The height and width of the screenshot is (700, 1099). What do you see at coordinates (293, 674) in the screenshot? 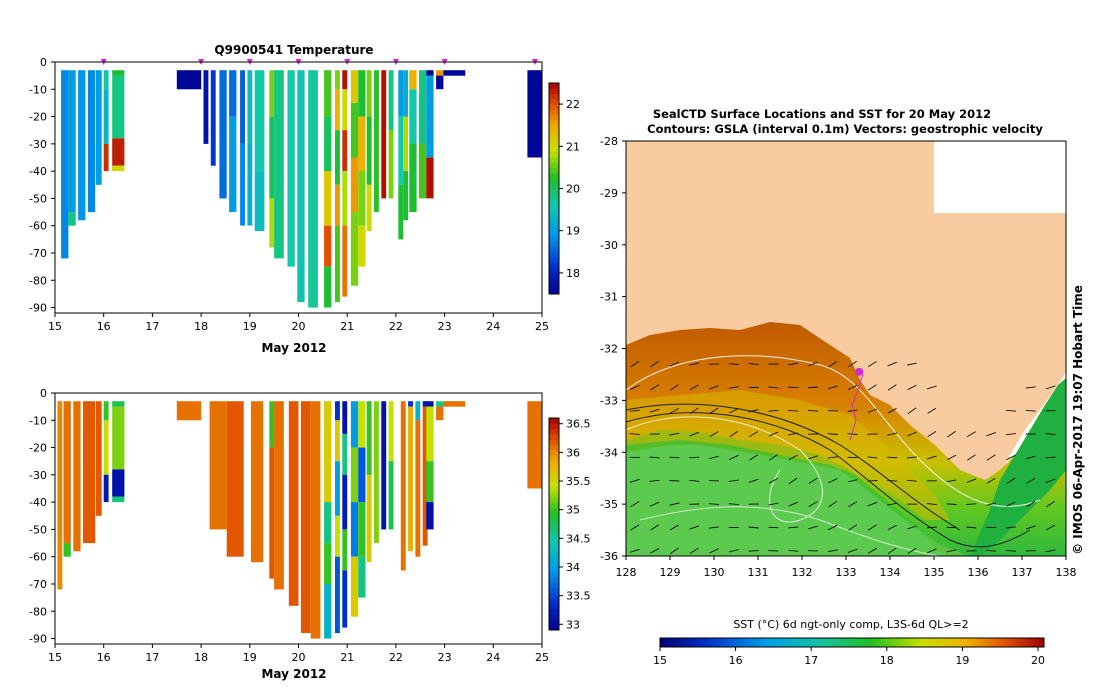
I see `salinity-xlabel: May 2012` at bounding box center [293, 674].